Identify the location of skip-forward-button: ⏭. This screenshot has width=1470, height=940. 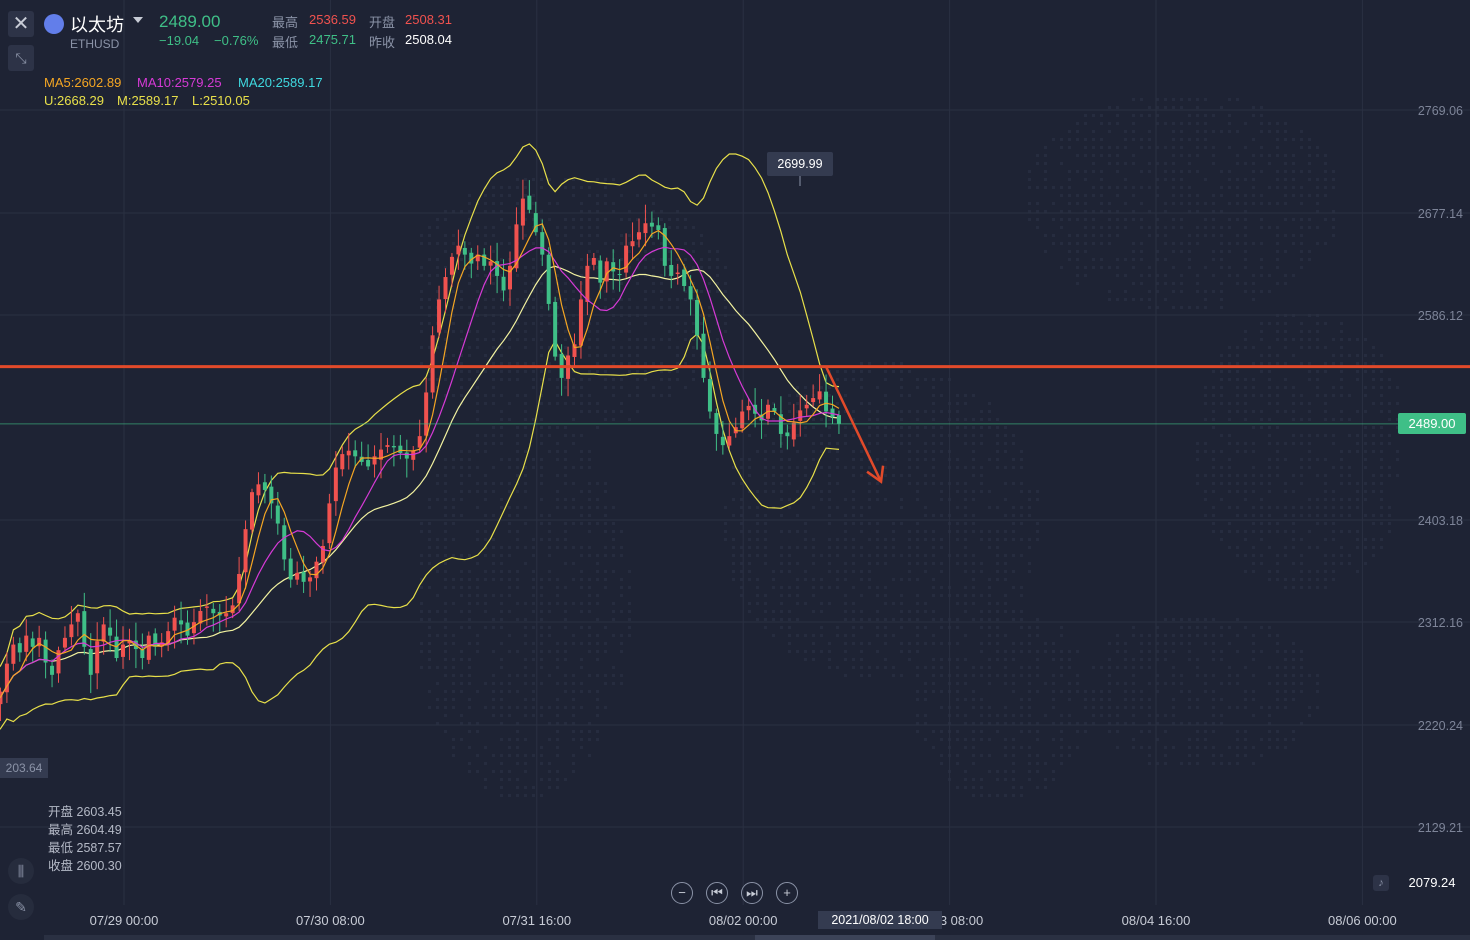
(752, 893).